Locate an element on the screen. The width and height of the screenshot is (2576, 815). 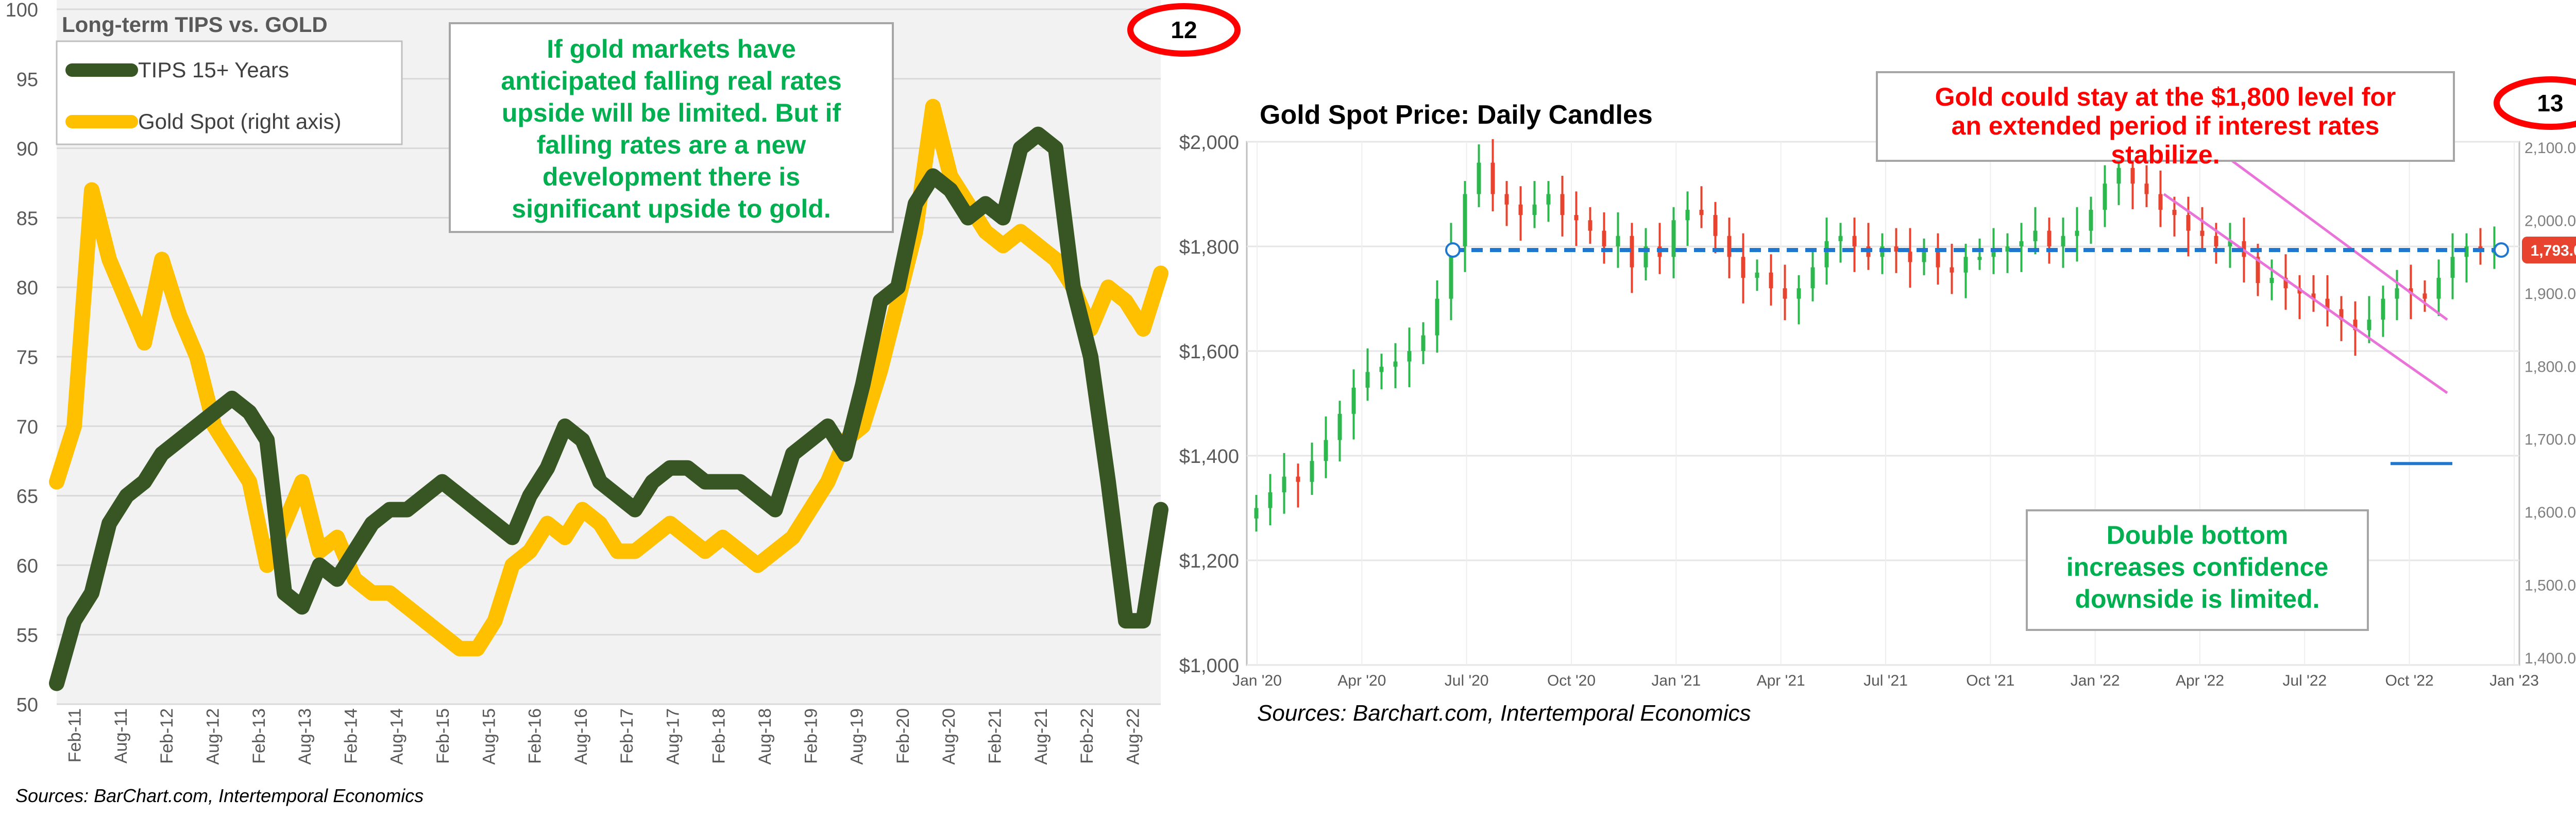
left-callout-line: significant upside to gold. is located at coordinates (671, 208).